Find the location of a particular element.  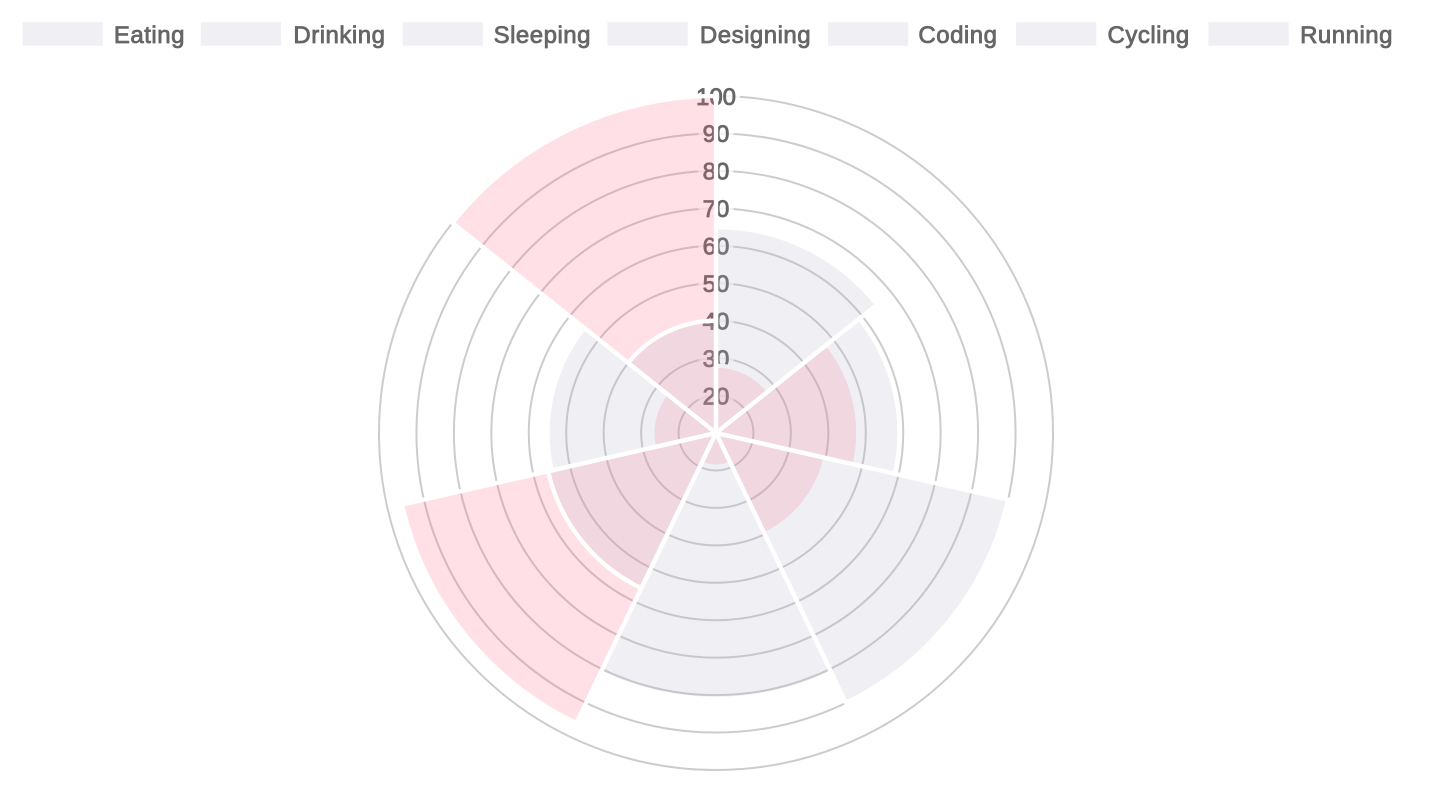

svg-text: Running is located at coordinates (1346, 35).